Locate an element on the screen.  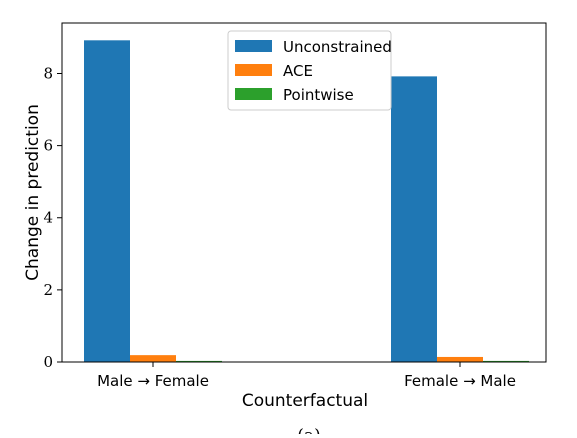
x-tick-label-1: Female → Male is located at coordinates (460, 381).